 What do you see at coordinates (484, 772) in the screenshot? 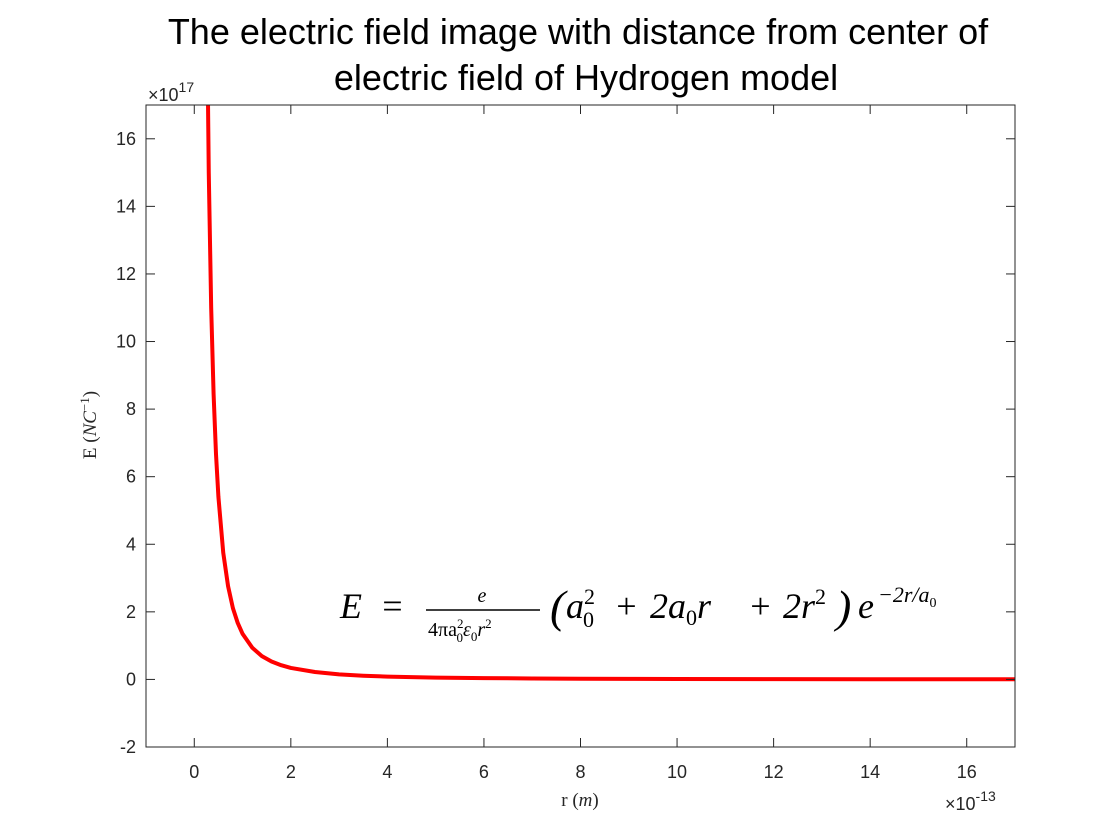
I see `x-tick-label: 6` at bounding box center [484, 772].